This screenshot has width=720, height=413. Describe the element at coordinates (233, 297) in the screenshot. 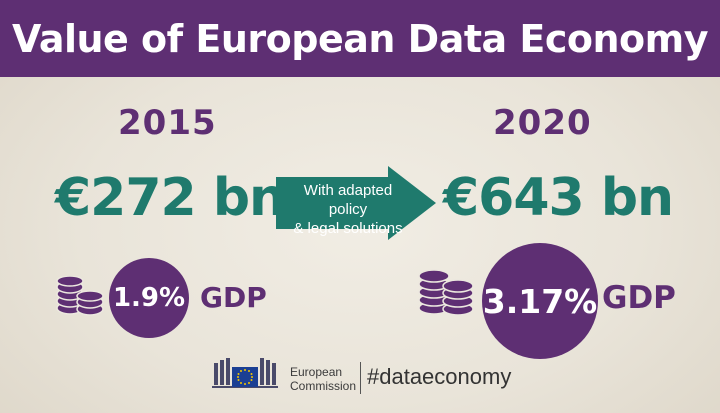

I see `gdp-label-2015: GDP` at that location.